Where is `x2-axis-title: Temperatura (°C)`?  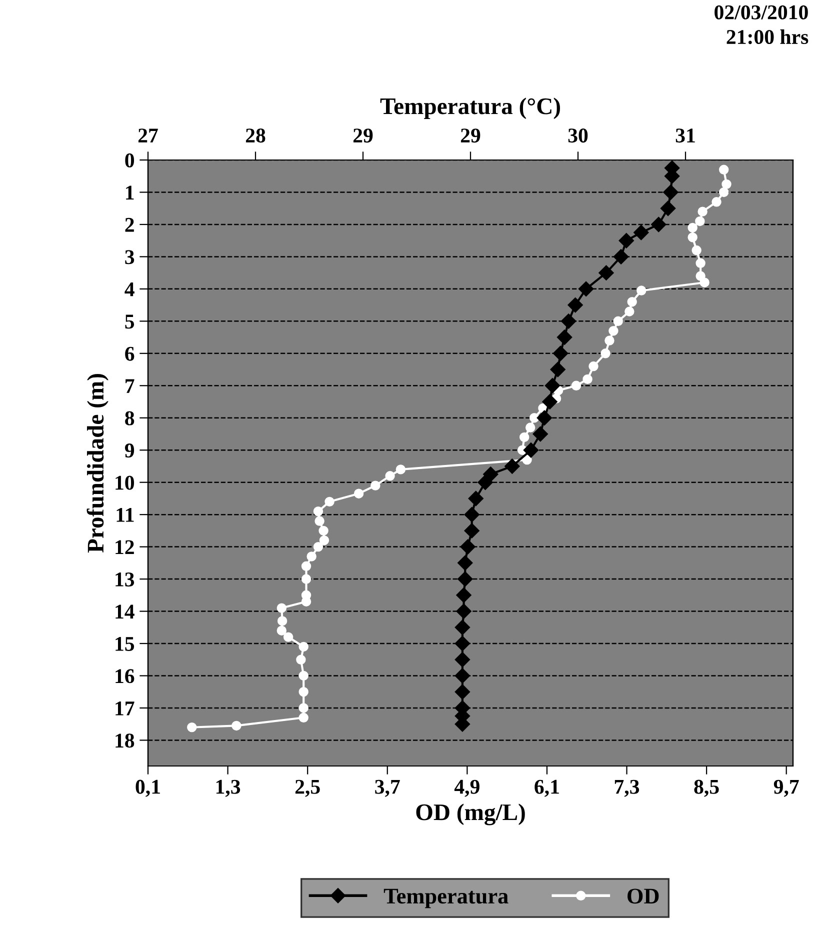 x2-axis-title: Temperatura (°C) is located at coordinates (470, 109).